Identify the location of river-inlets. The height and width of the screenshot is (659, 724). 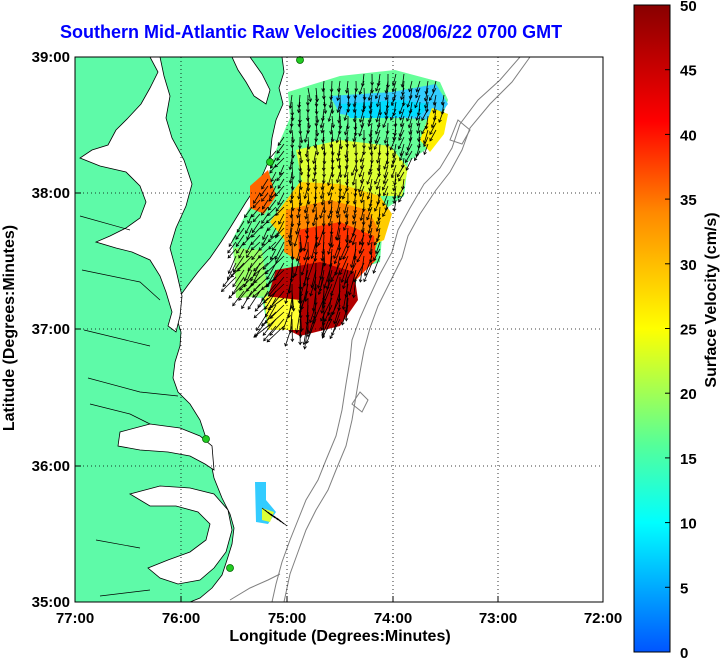
(129, 406).